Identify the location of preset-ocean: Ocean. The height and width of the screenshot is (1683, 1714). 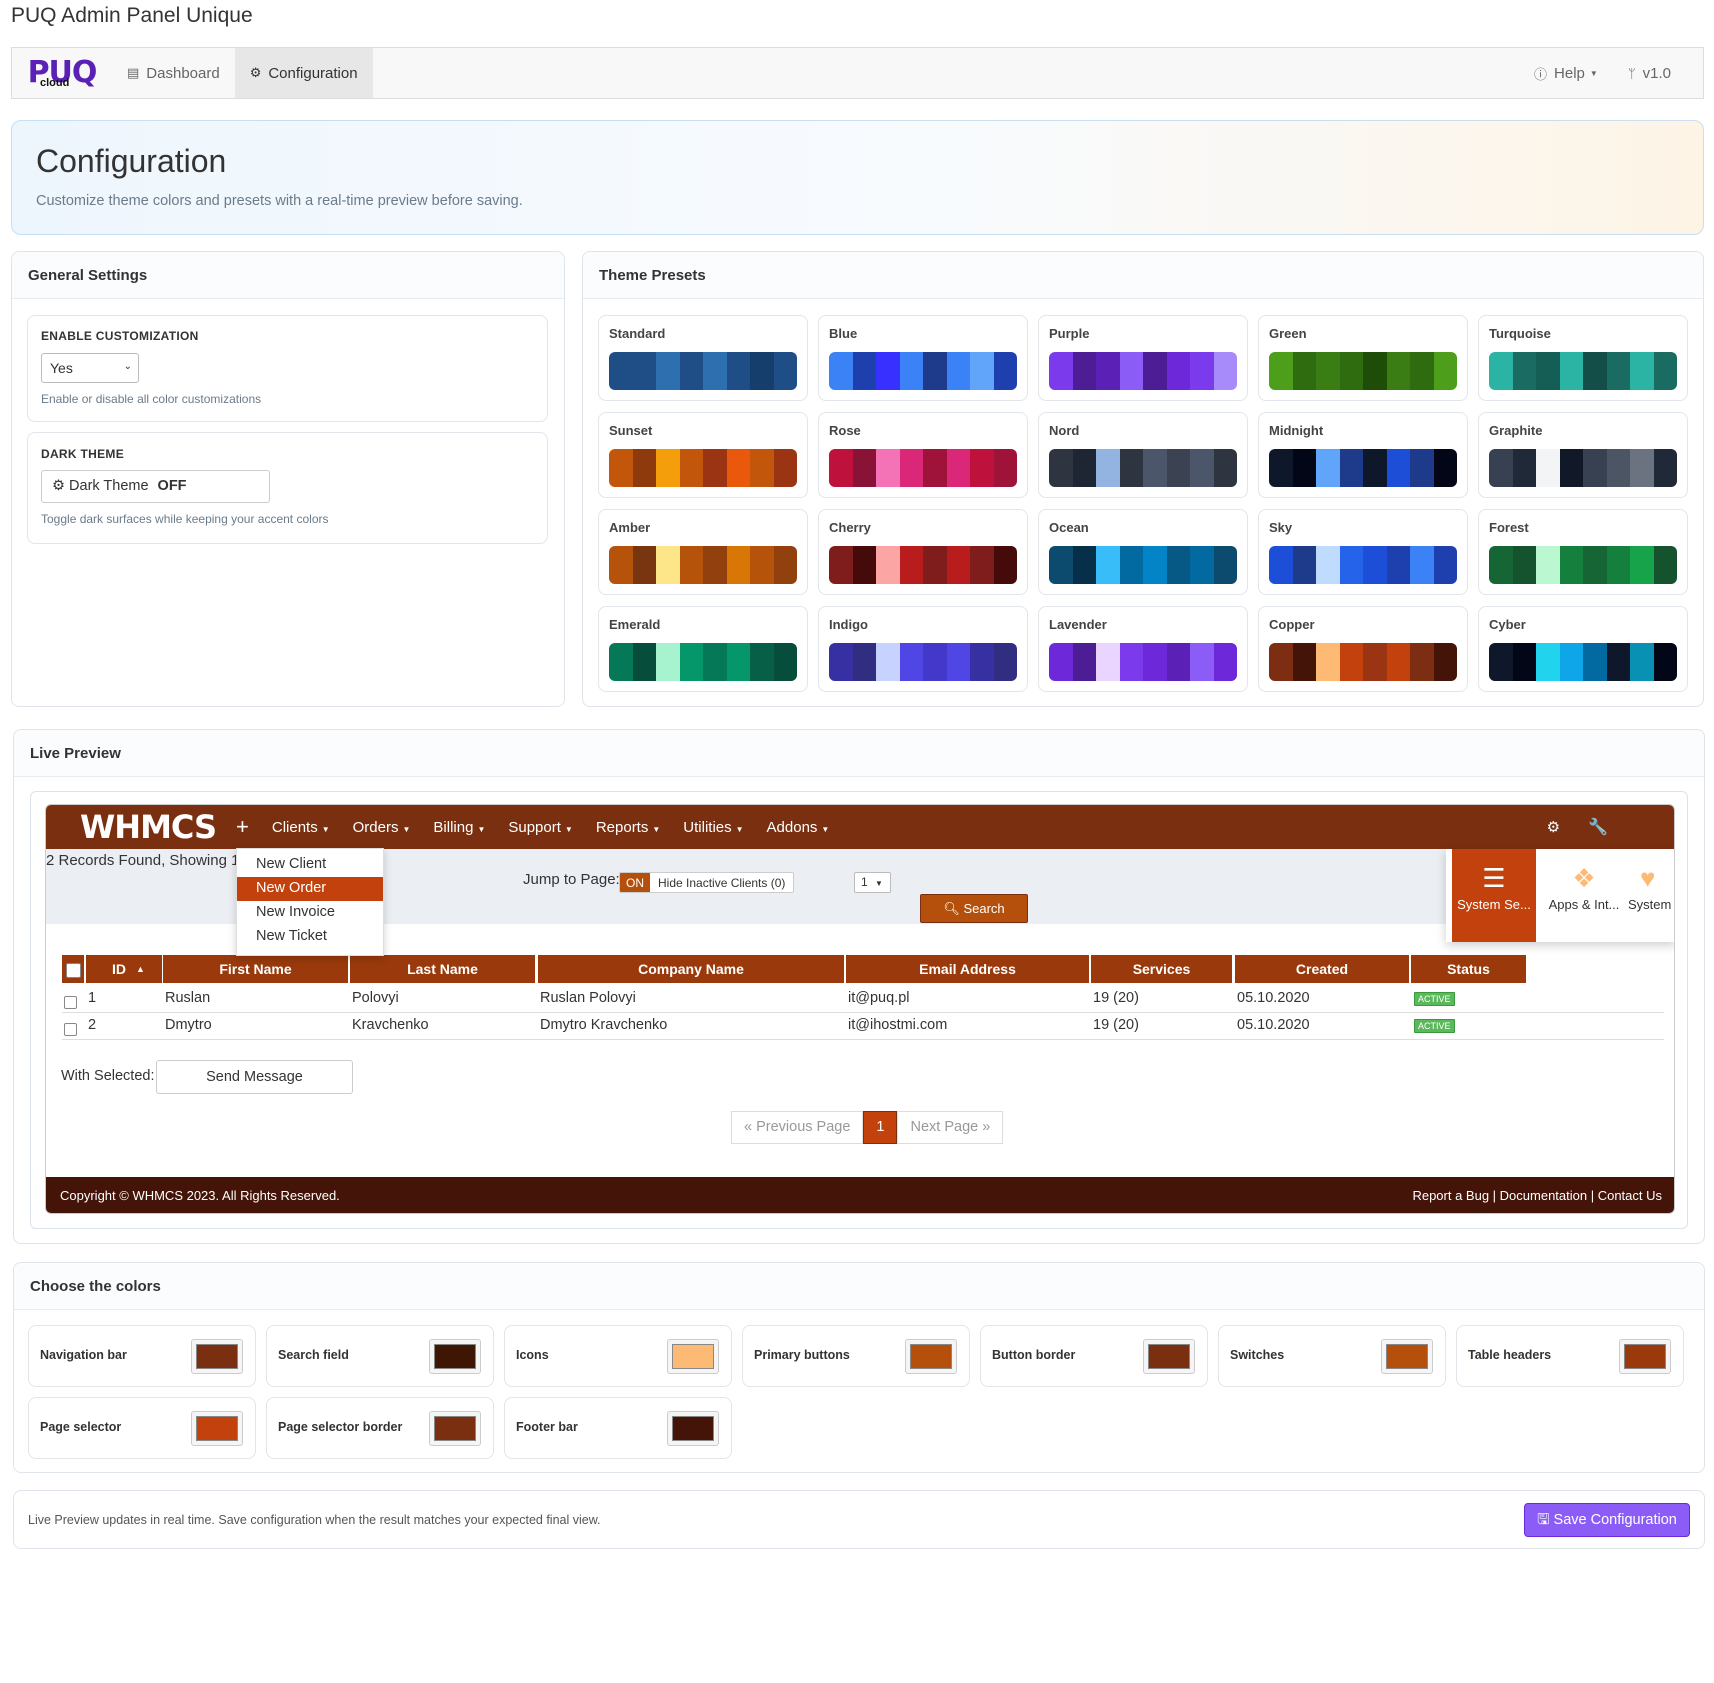
(1143, 552).